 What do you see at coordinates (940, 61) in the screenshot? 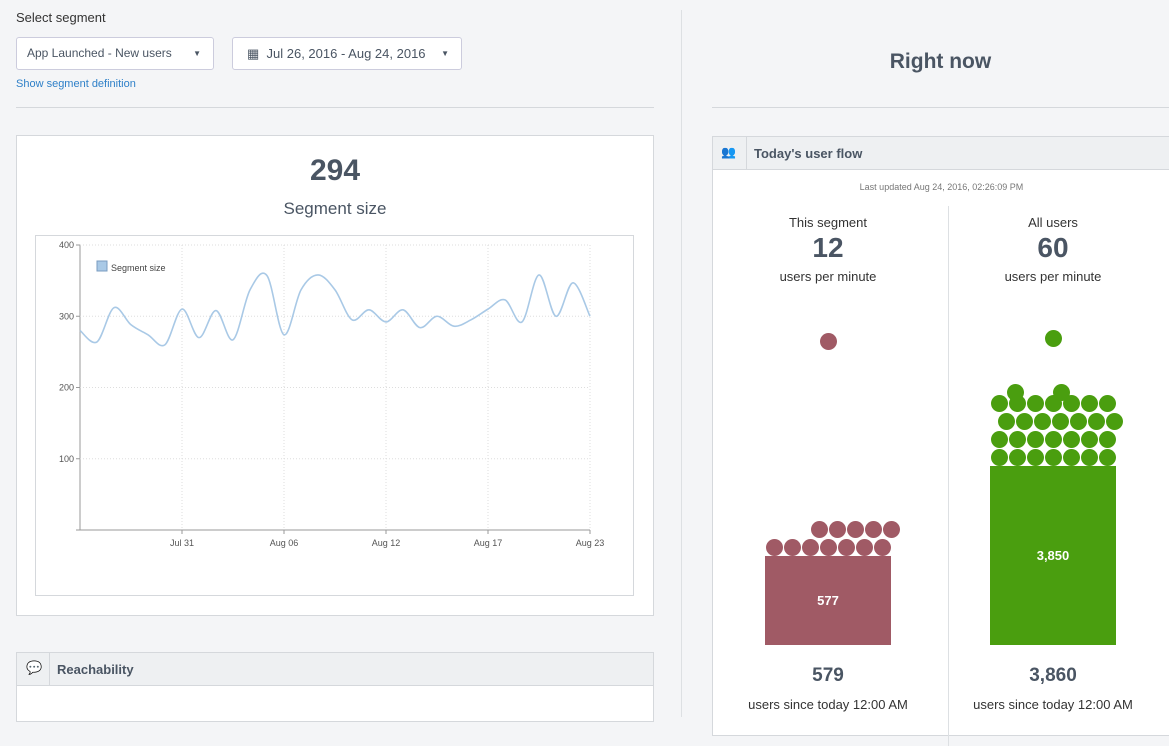
I see `right-title: Right now` at bounding box center [940, 61].